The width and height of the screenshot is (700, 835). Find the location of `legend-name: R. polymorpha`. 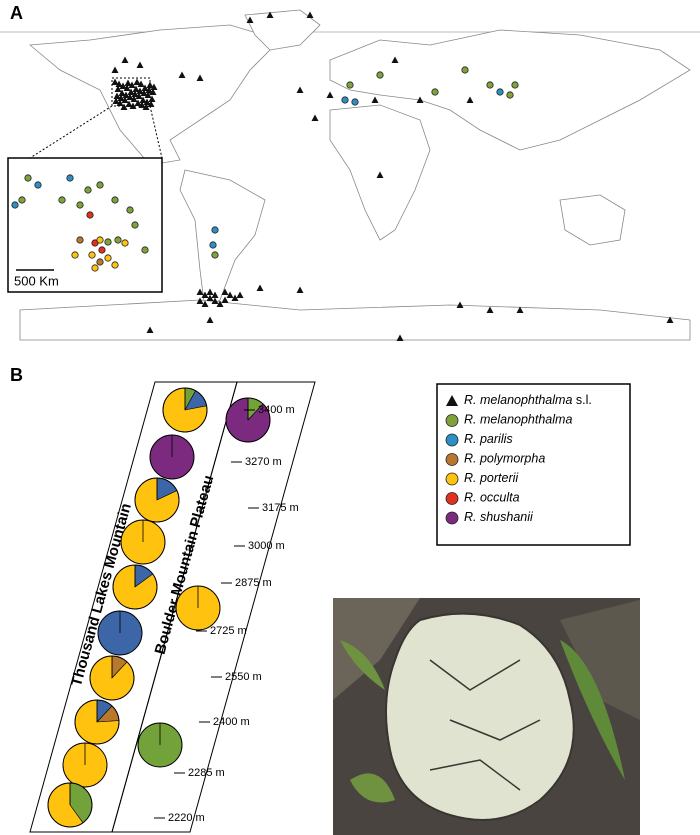

legend-name: R. polymorpha is located at coordinates (504, 459).